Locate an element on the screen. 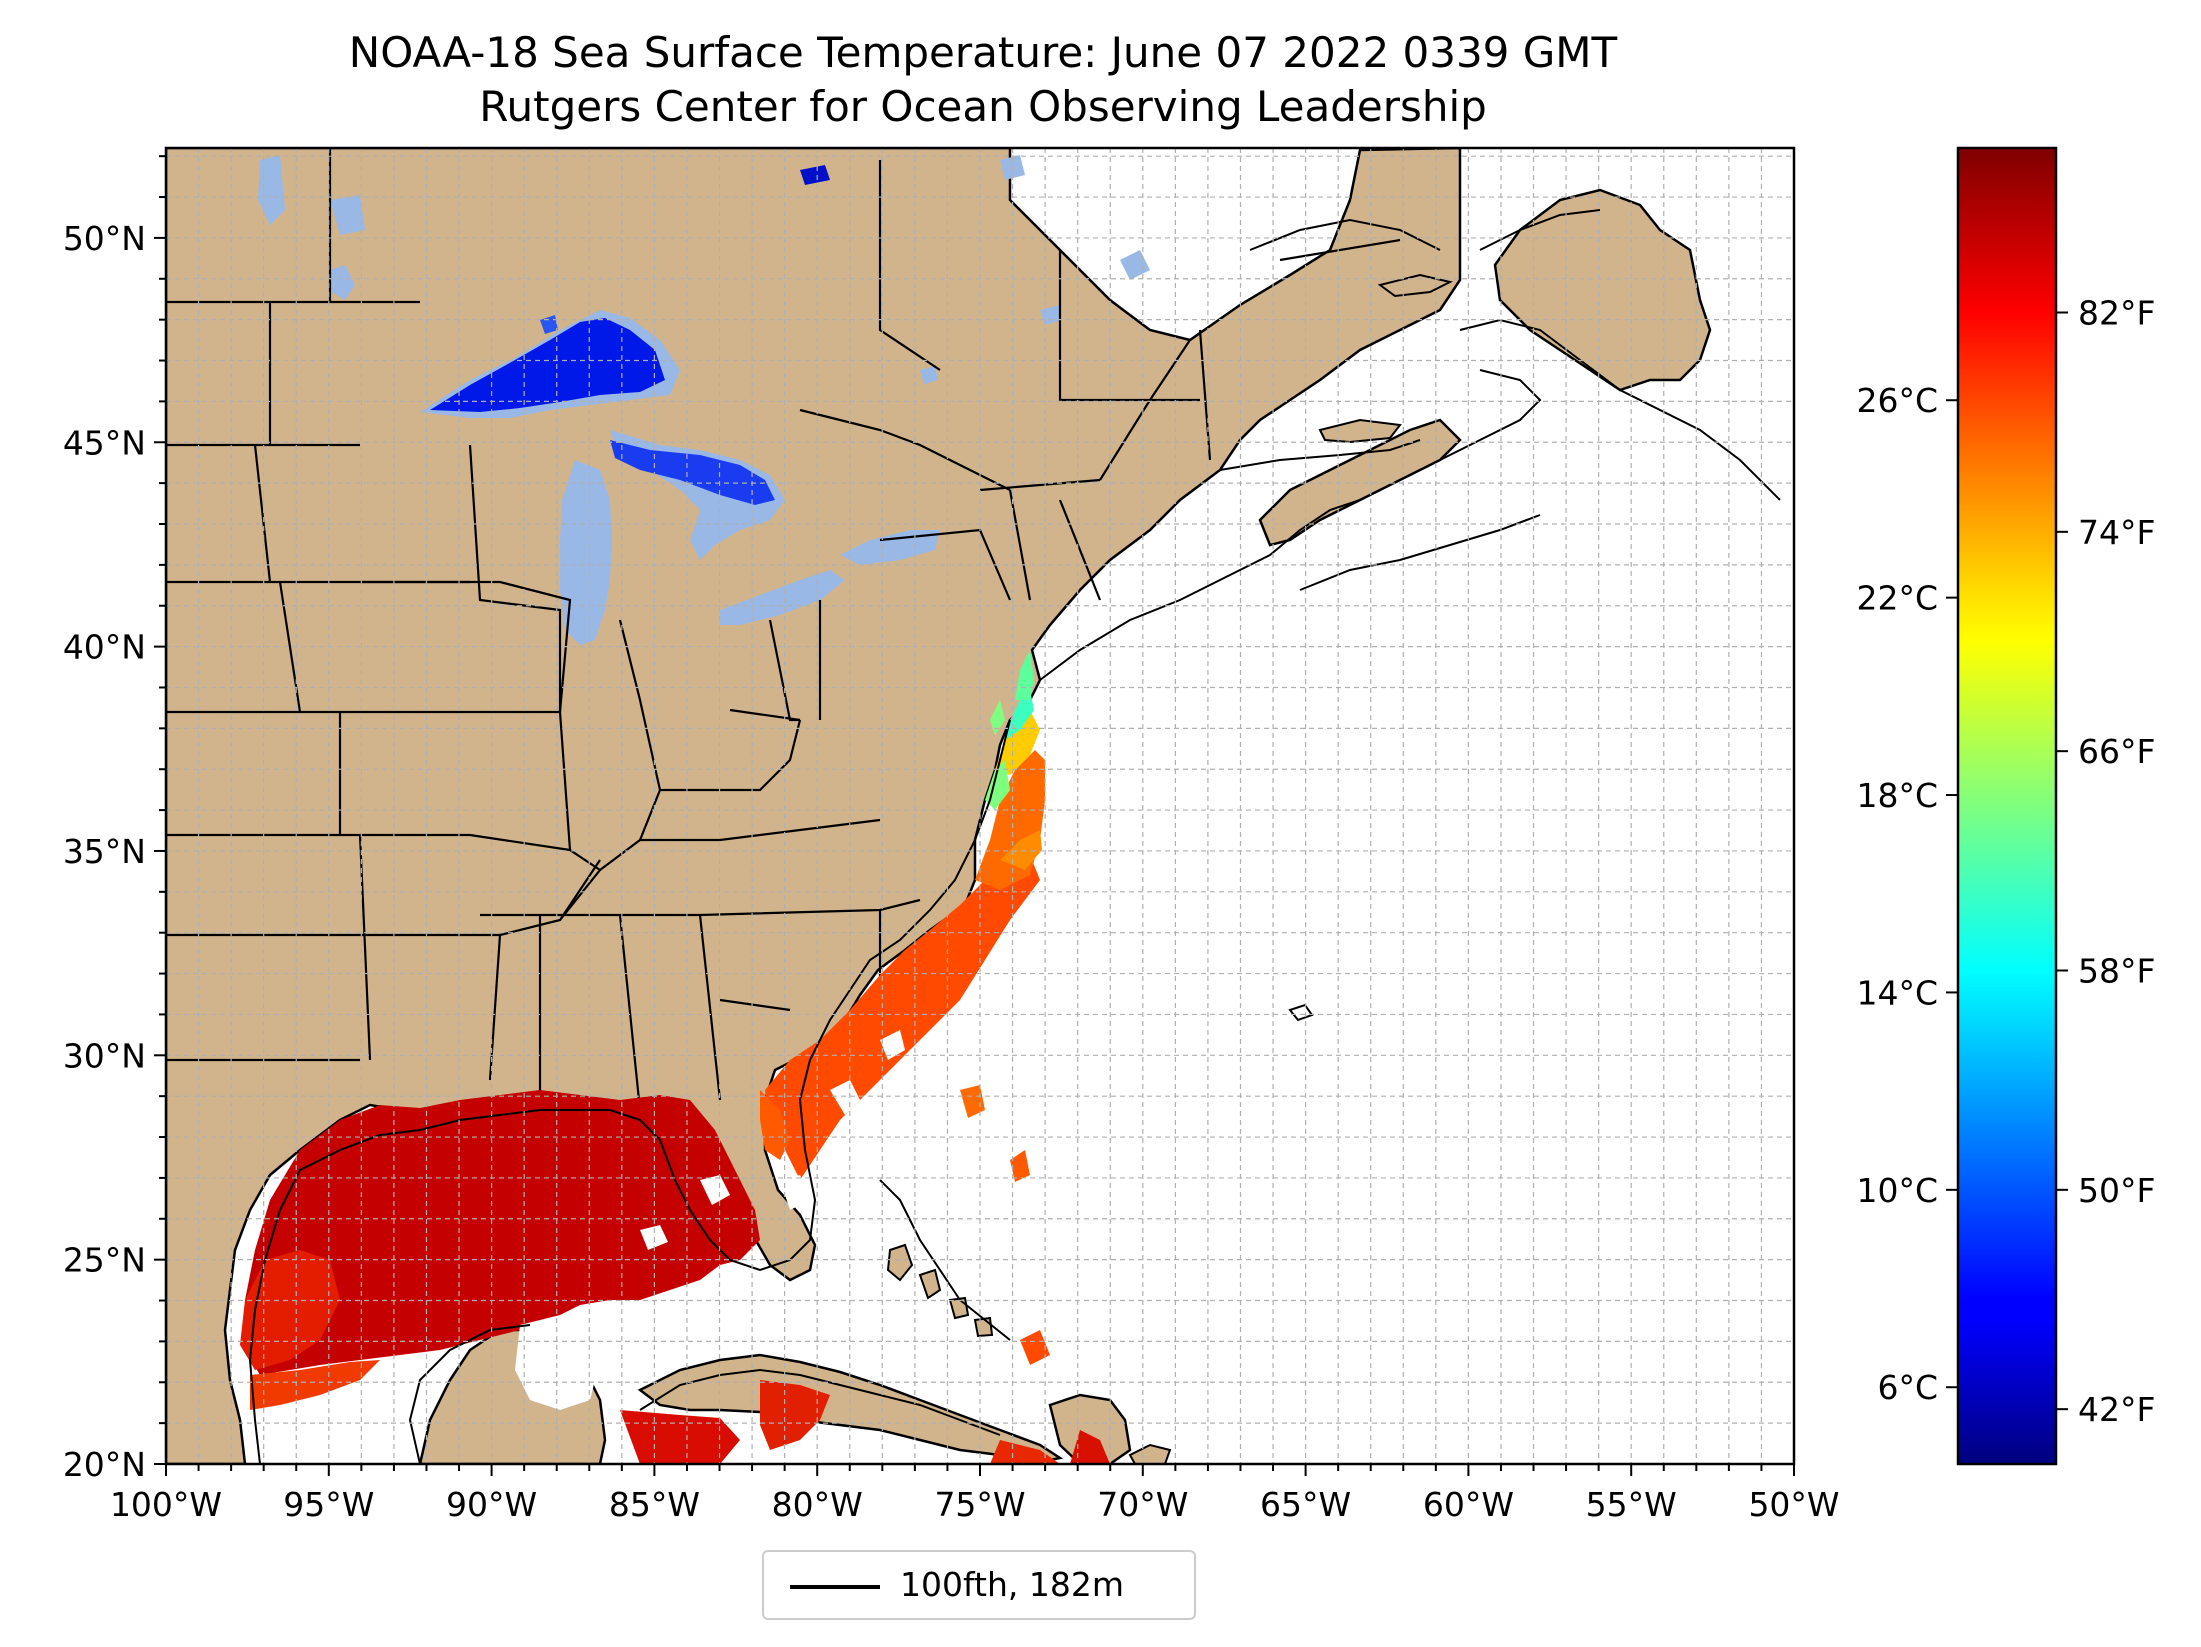 The width and height of the screenshot is (2201, 1647). legend-label: 100fth, 182m is located at coordinates (1012, 1584).